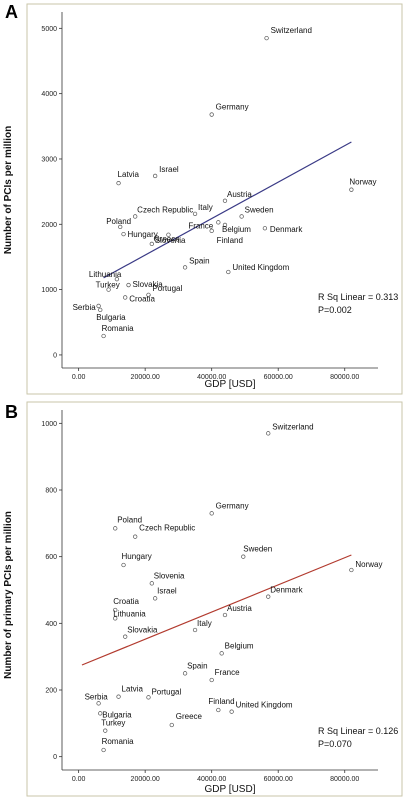  What do you see at coordinates (135, 216) in the screenshot?
I see `panel-a-point-czech-republic` at bounding box center [135, 216].